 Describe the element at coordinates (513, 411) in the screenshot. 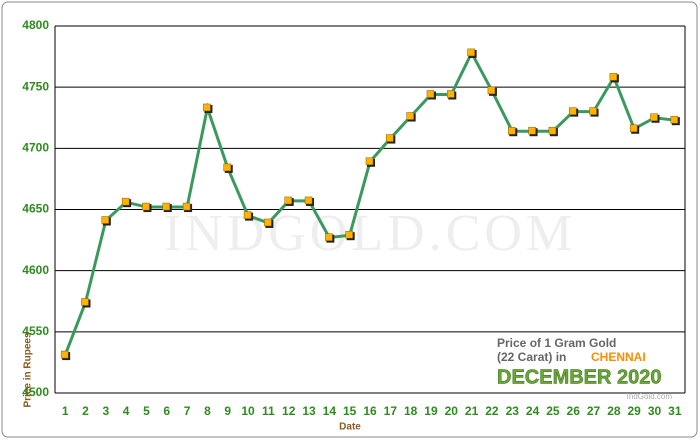

I see `x-tick-label: 23` at that location.